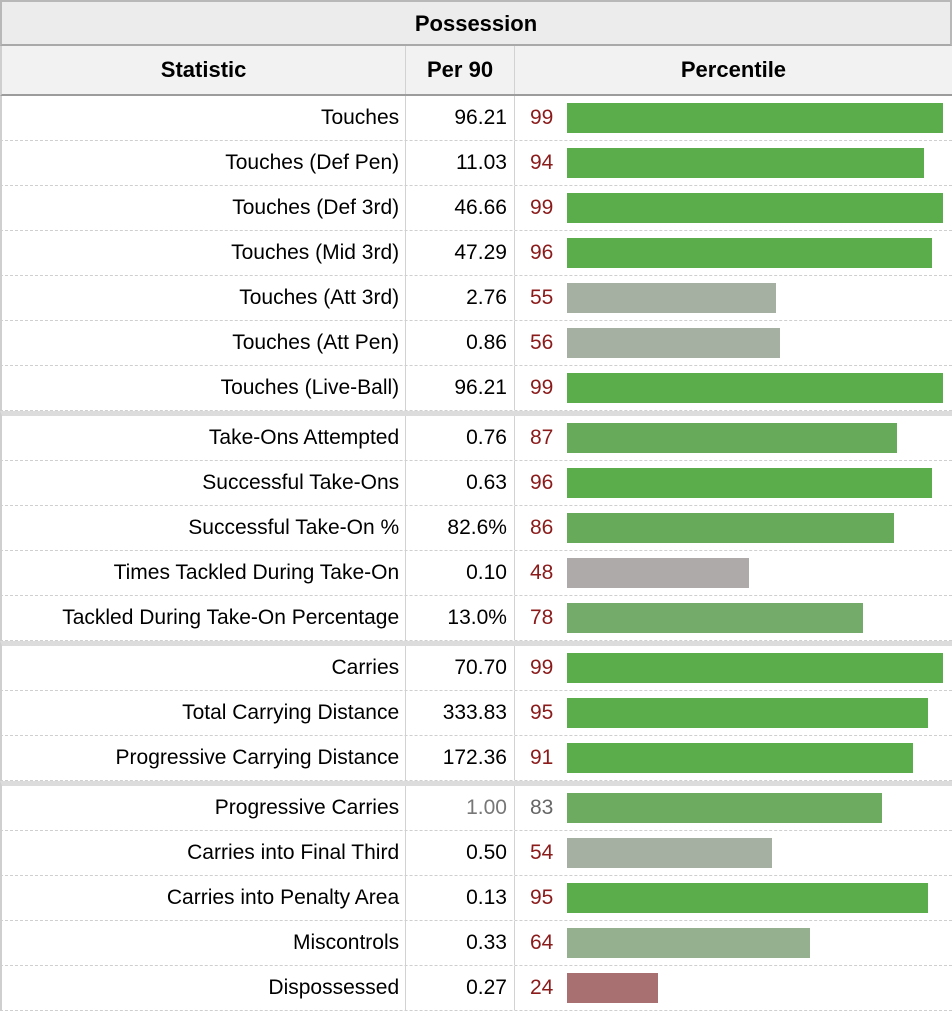  What do you see at coordinates (541, 572) in the screenshot?
I see `percentile-number: 48` at bounding box center [541, 572].